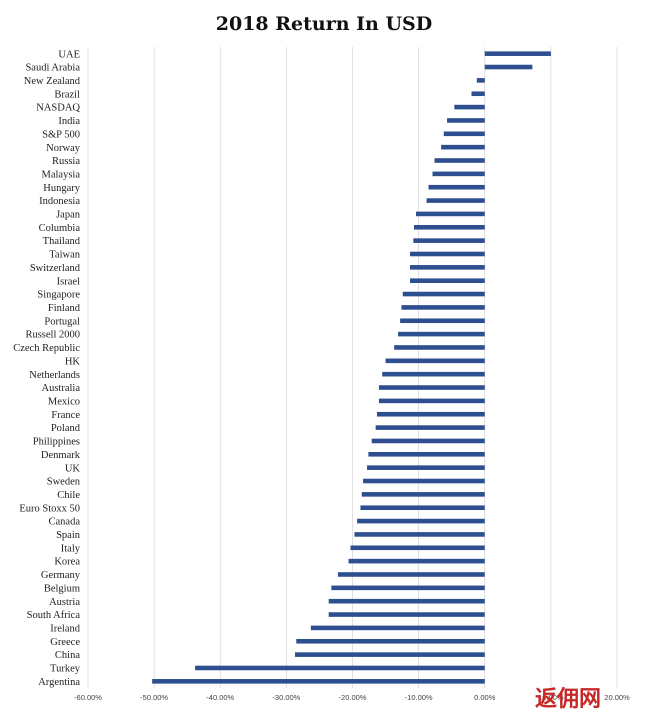 Image resolution: width=648 pixels, height=716 pixels. I want to click on category-label: HK, so click(73, 361).